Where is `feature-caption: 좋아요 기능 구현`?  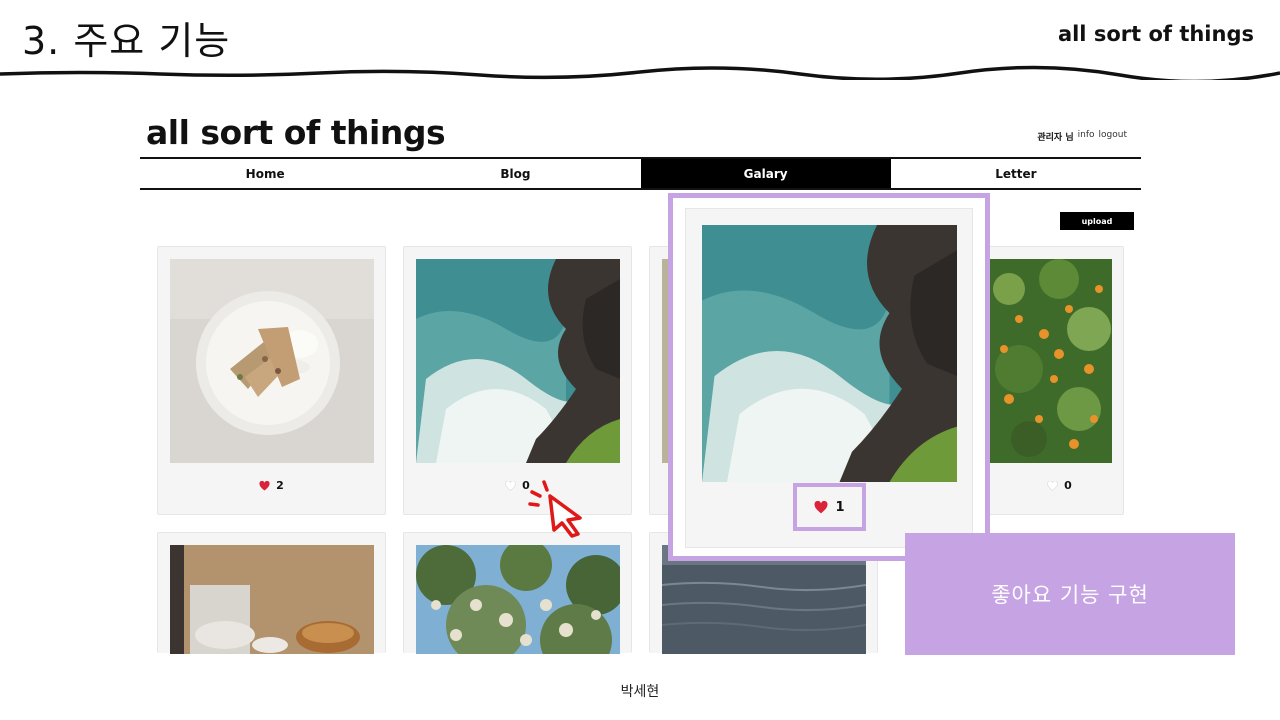
feature-caption: 좋아요 기능 구현 is located at coordinates (1070, 594).